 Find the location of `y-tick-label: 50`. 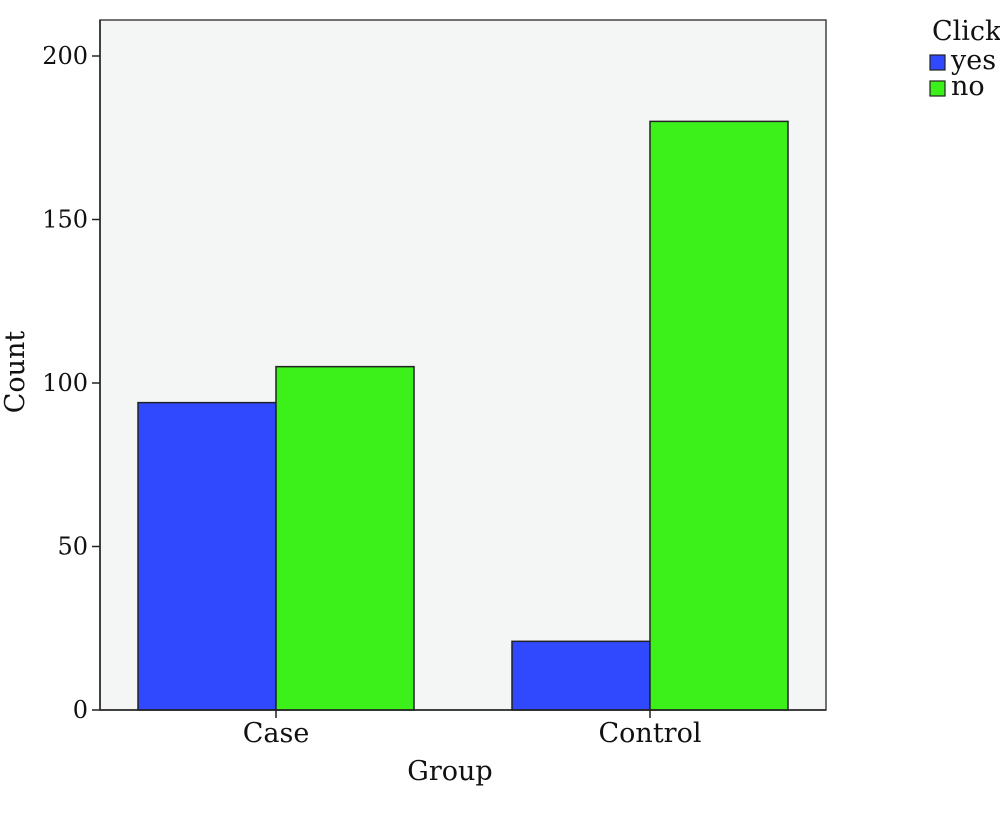

y-tick-label: 50 is located at coordinates (72, 547).